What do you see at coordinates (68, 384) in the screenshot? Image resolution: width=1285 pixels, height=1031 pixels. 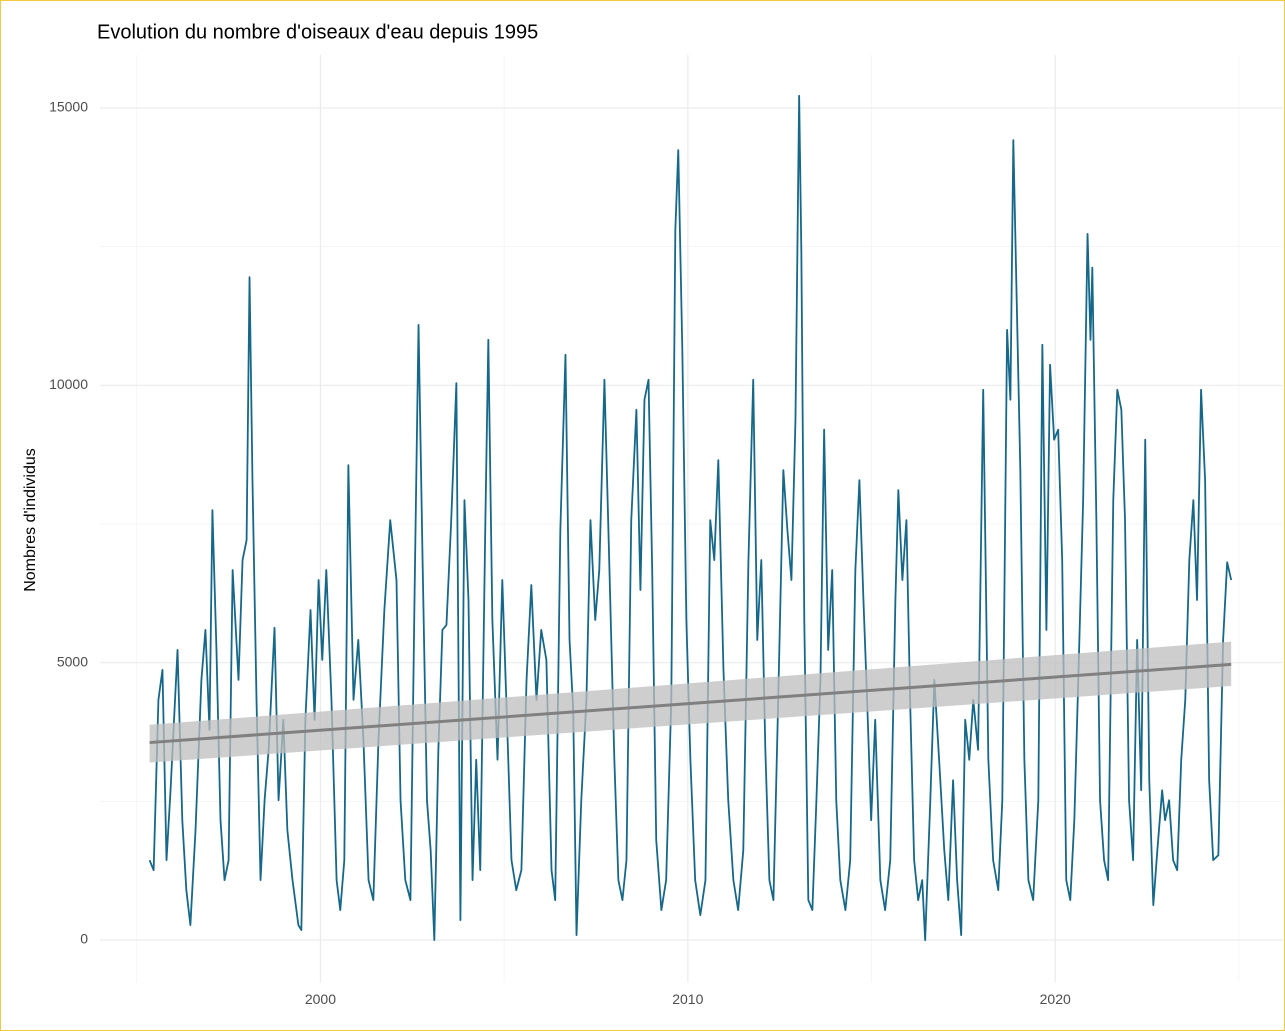 I see `y-tick-label: 10000` at bounding box center [68, 384].